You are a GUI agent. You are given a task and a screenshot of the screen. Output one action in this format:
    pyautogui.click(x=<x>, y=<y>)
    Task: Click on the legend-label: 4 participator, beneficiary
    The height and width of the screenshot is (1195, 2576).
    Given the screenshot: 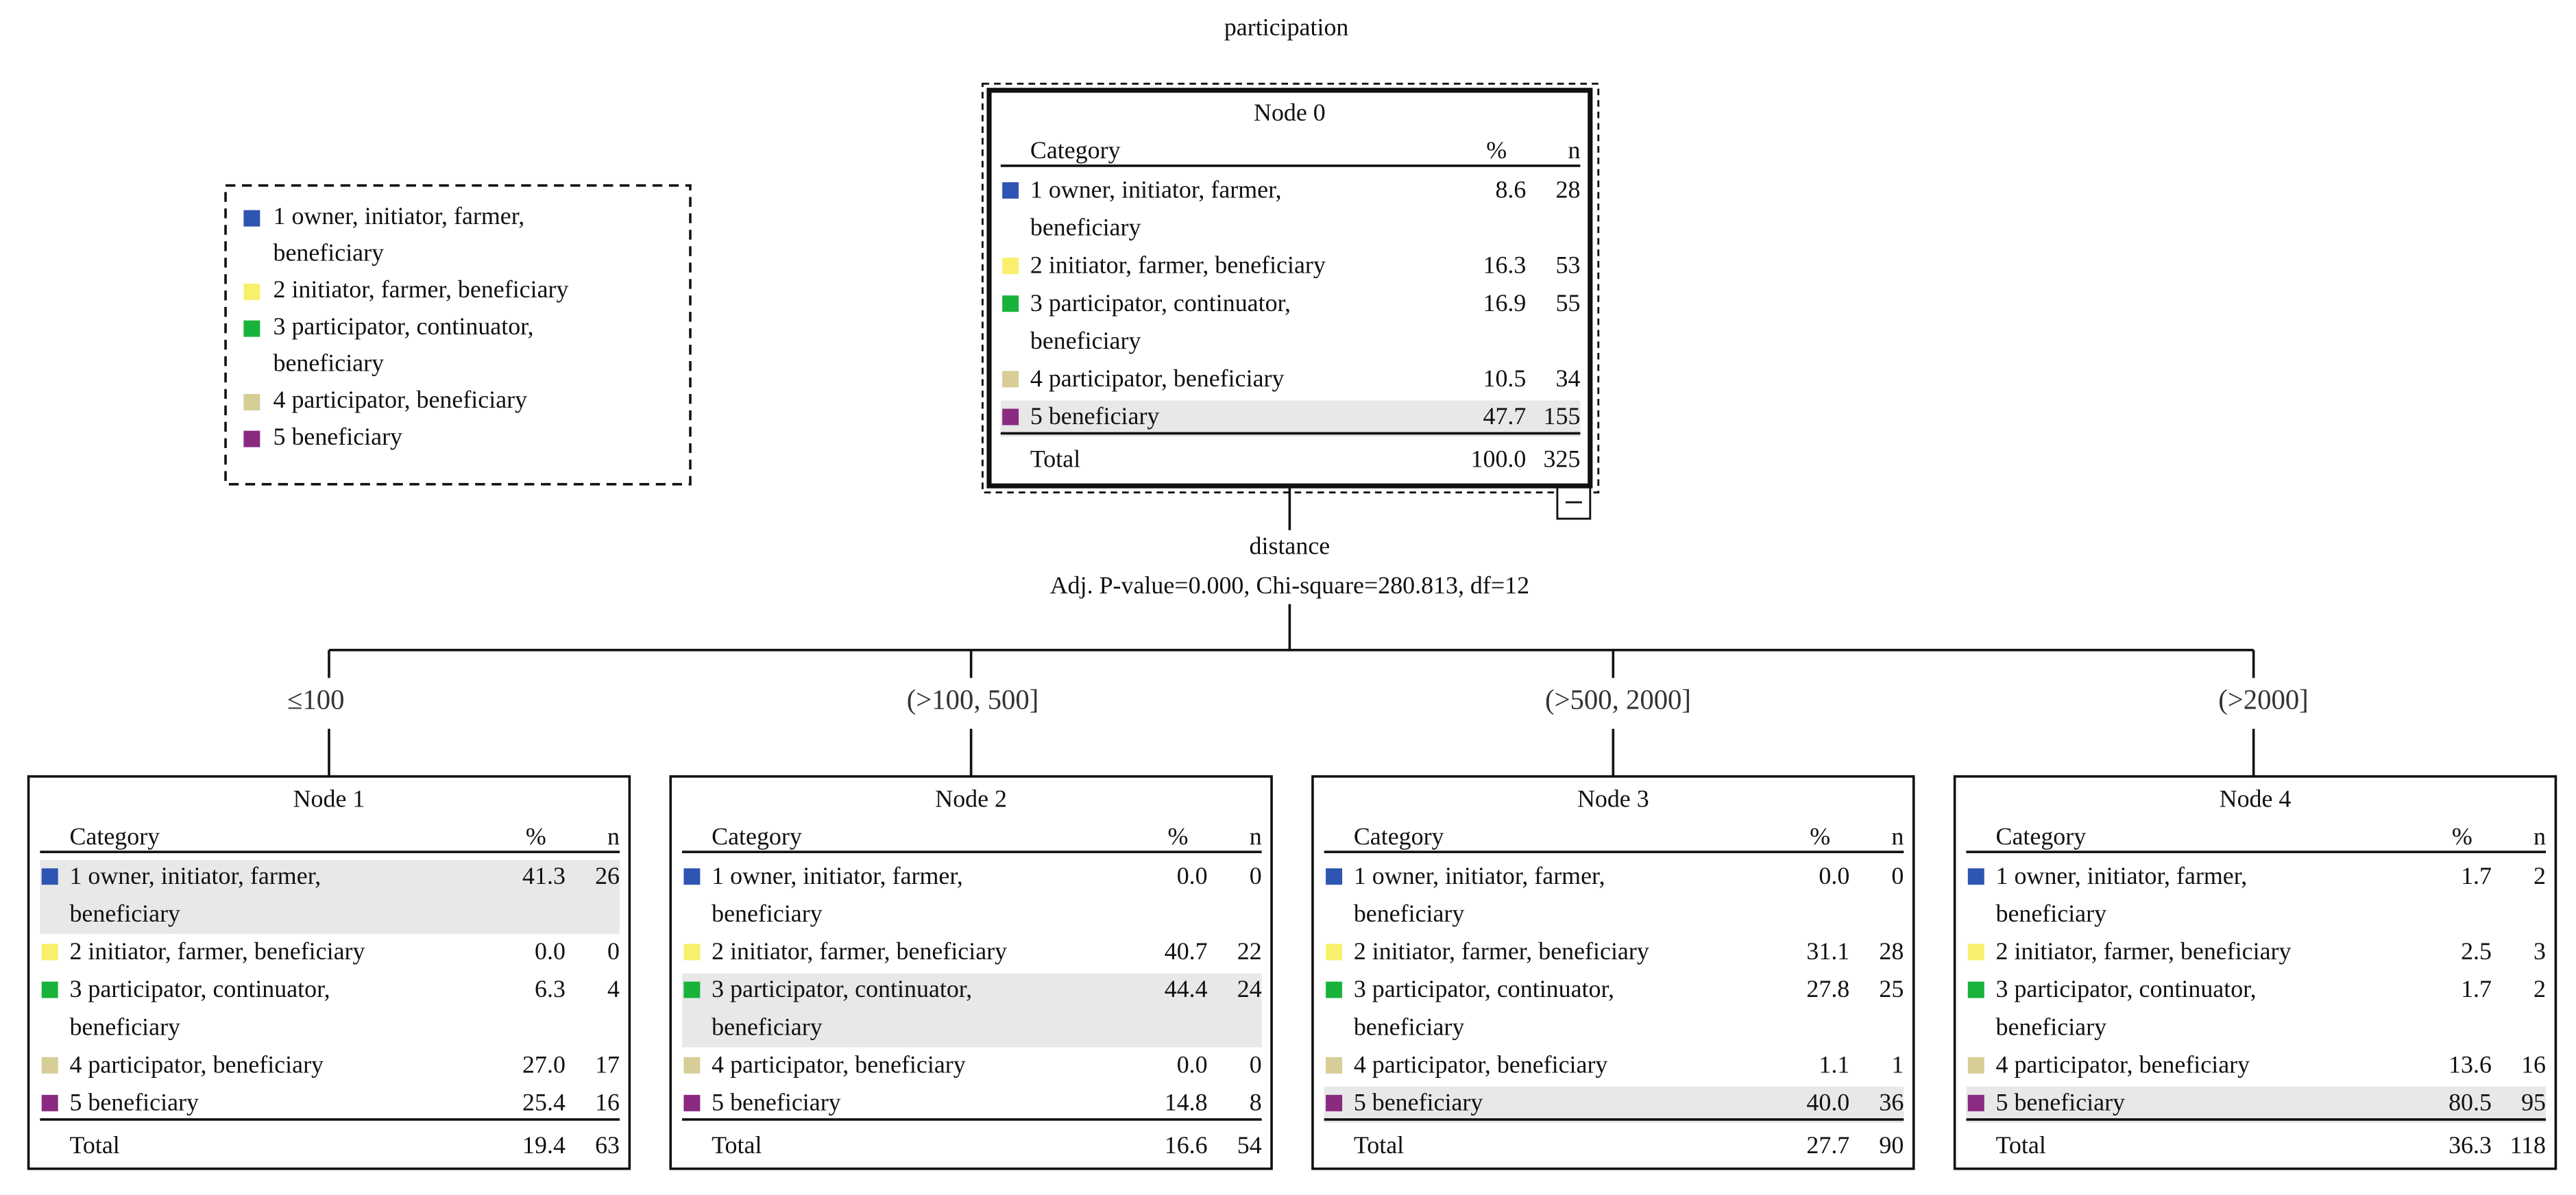 What is the action you would take?
    pyautogui.click(x=401, y=399)
    